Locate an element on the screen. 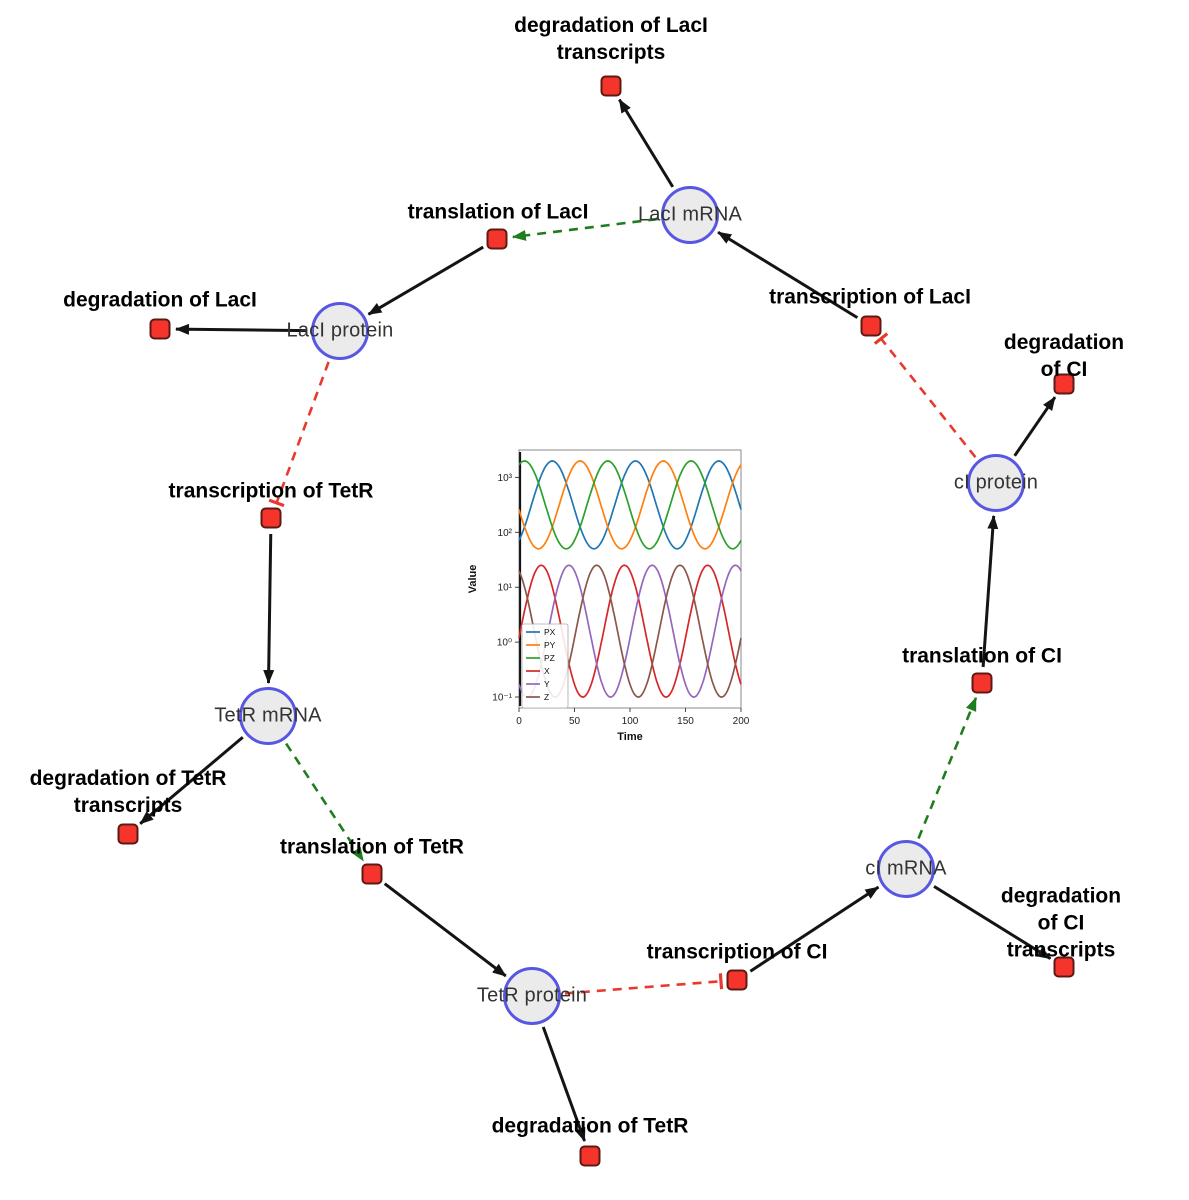 The height and width of the screenshot is (1200, 1189). ci_protein-label: cI protein is located at coordinates (996, 482).